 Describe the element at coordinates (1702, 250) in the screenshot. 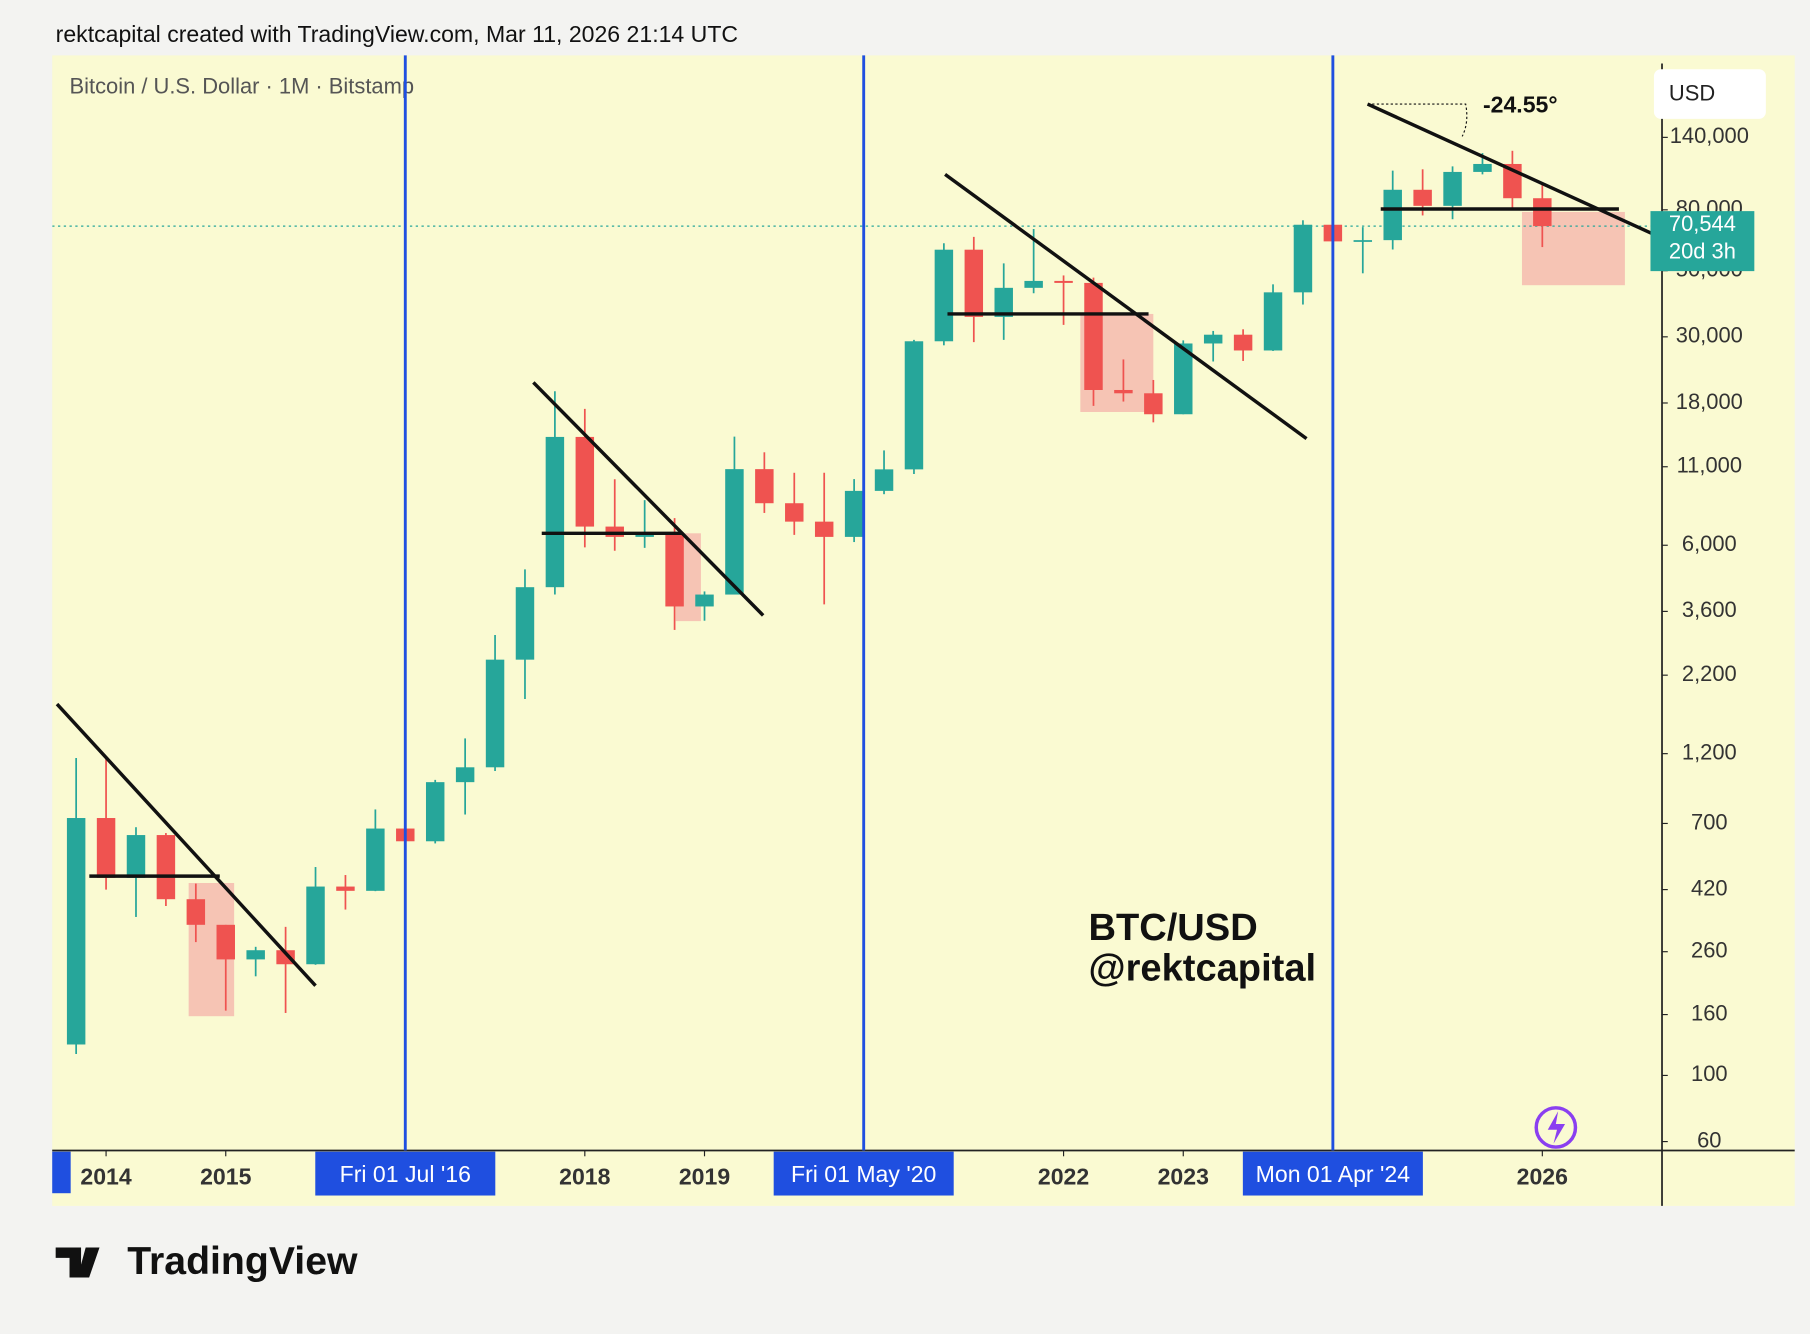

I see `countdown-label: 20d 3h` at that location.